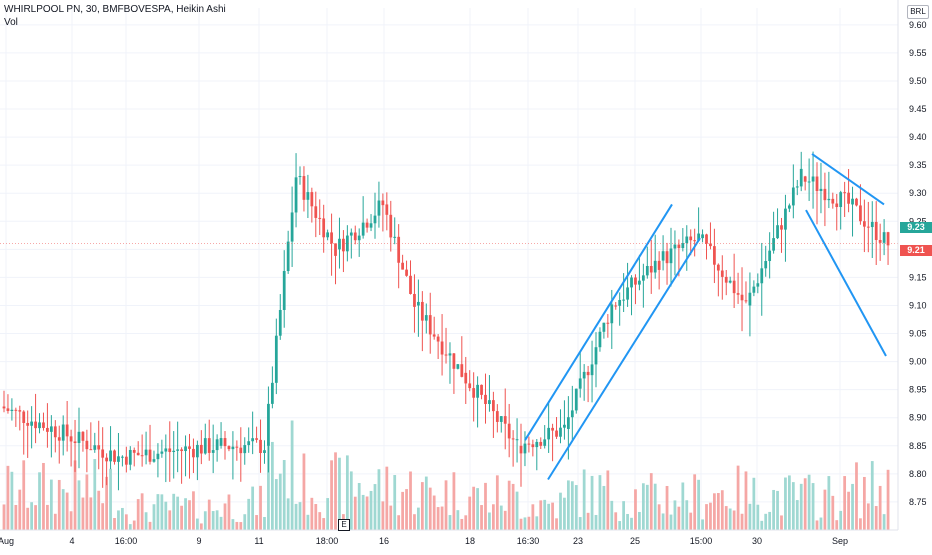 This screenshot has width=932, height=555. What do you see at coordinates (916, 250) in the screenshot?
I see `price-tag-last: 9.21` at bounding box center [916, 250].